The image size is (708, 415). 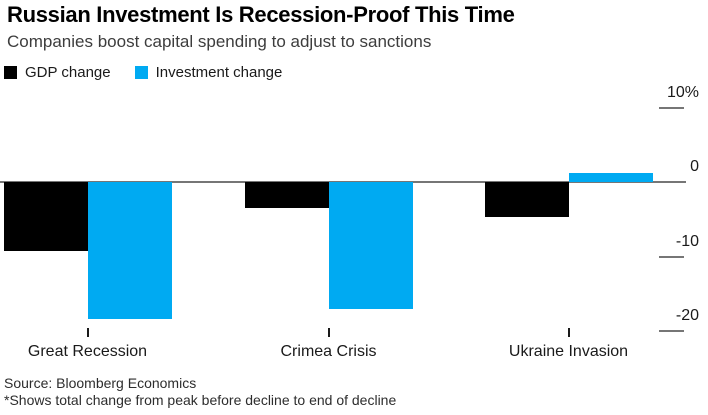 I want to click on y-axis-tick-label--20: -20, so click(x=687, y=315).